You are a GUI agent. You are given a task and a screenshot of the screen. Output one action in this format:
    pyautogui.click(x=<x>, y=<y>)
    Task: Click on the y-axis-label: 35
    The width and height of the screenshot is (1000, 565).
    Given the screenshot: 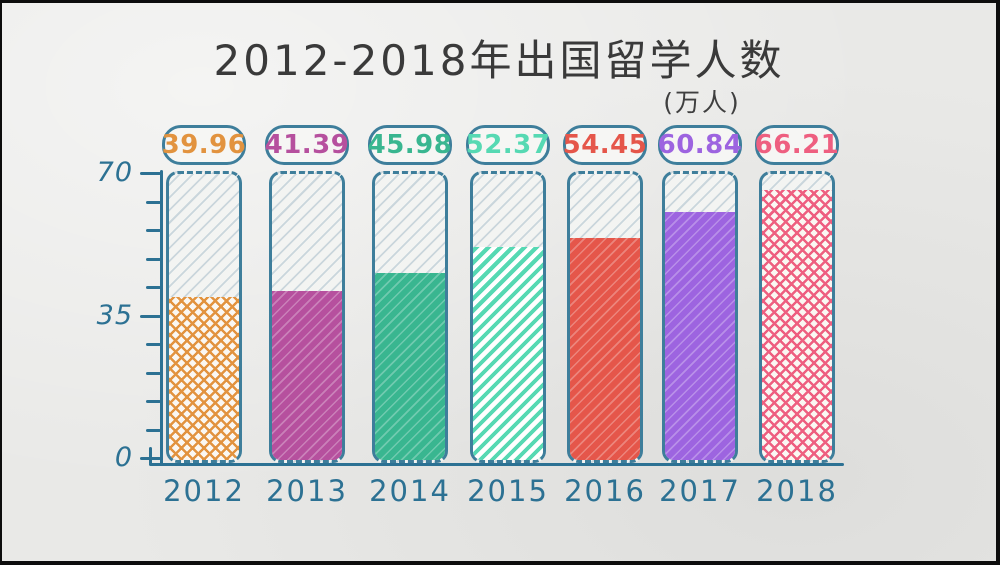 What is the action you would take?
    pyautogui.click(x=114, y=315)
    